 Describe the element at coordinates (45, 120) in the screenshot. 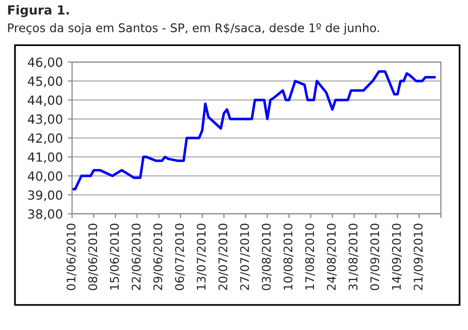

I see `y-tick-label: 43,00` at that location.